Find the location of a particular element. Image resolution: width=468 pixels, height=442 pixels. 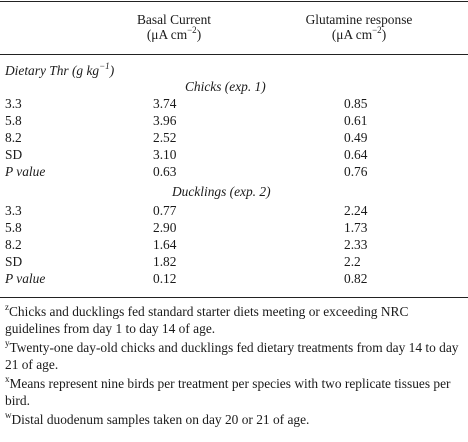

cell-basal: 3.10 is located at coordinates (165, 154).